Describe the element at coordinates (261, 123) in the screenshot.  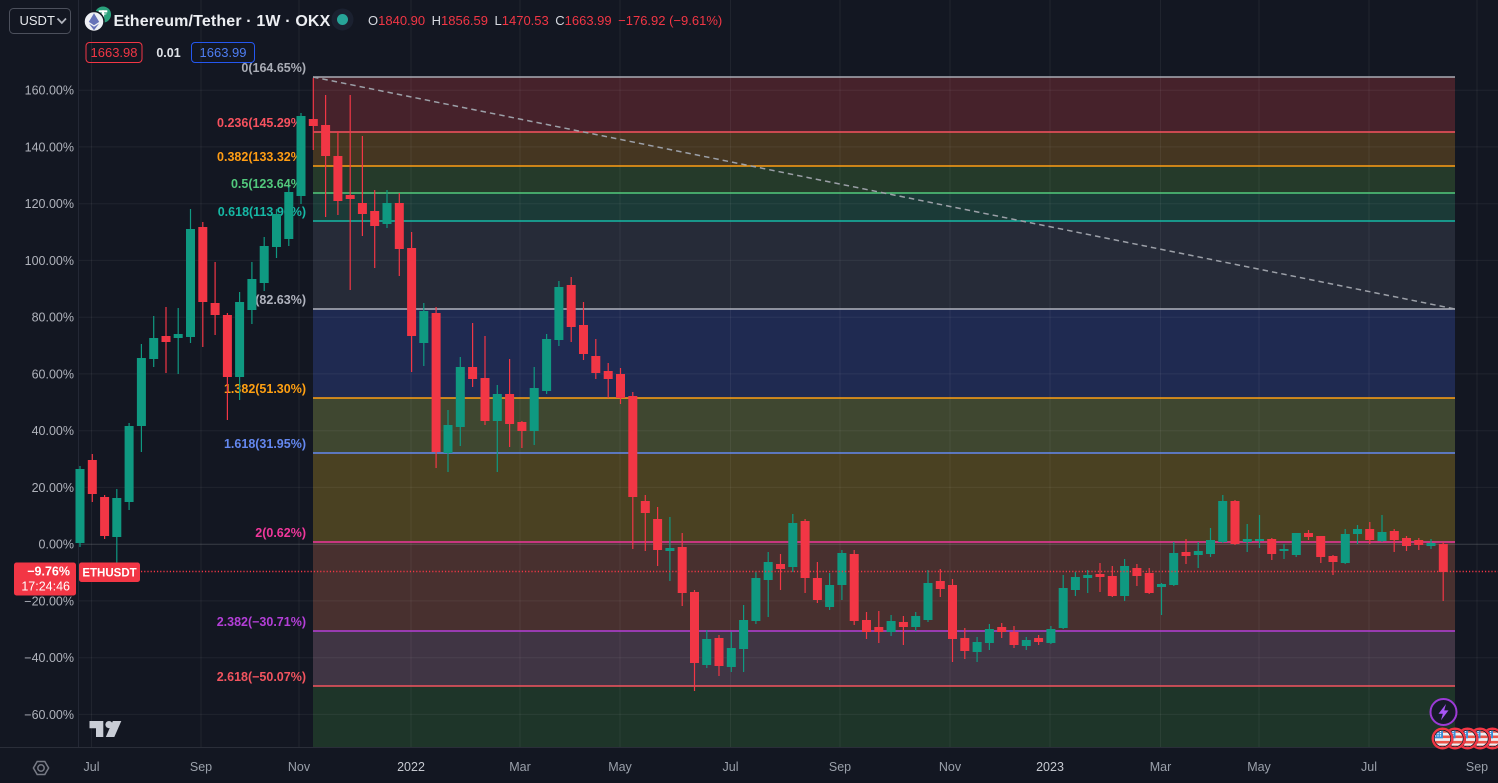
I see `svg-text: 0.236(145.29%)` at that location.